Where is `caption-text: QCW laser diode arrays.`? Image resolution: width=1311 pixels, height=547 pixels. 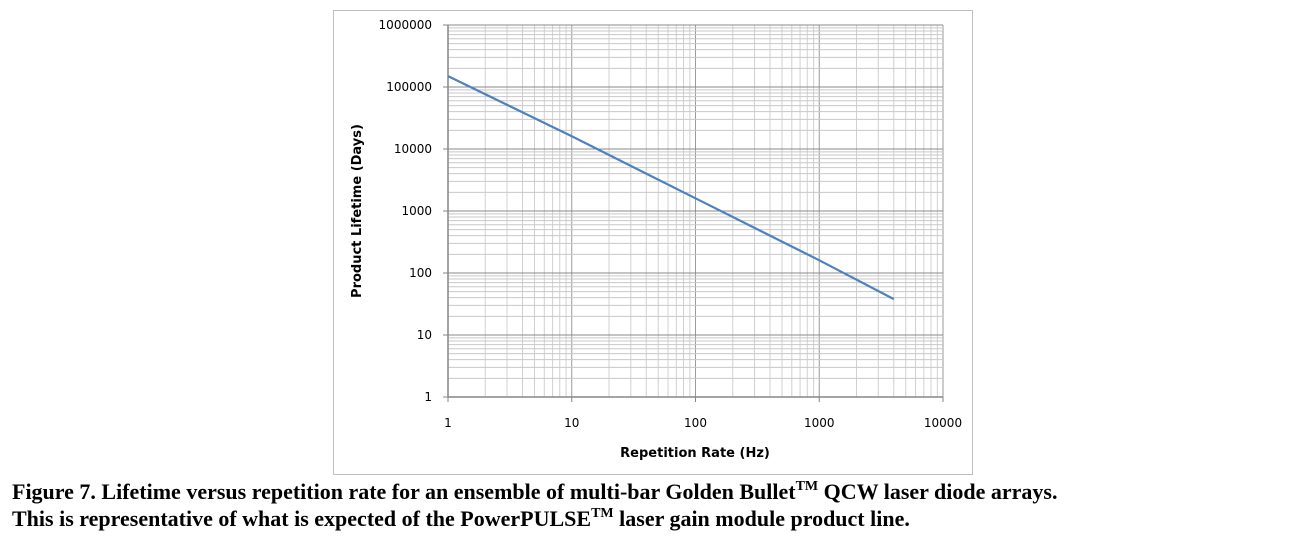
caption-text: QCW laser diode arrays. is located at coordinates (938, 491).